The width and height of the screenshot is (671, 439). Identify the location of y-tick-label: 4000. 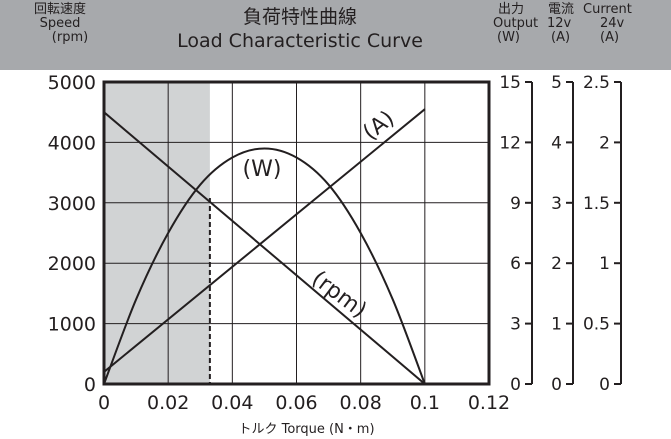
(72, 143).